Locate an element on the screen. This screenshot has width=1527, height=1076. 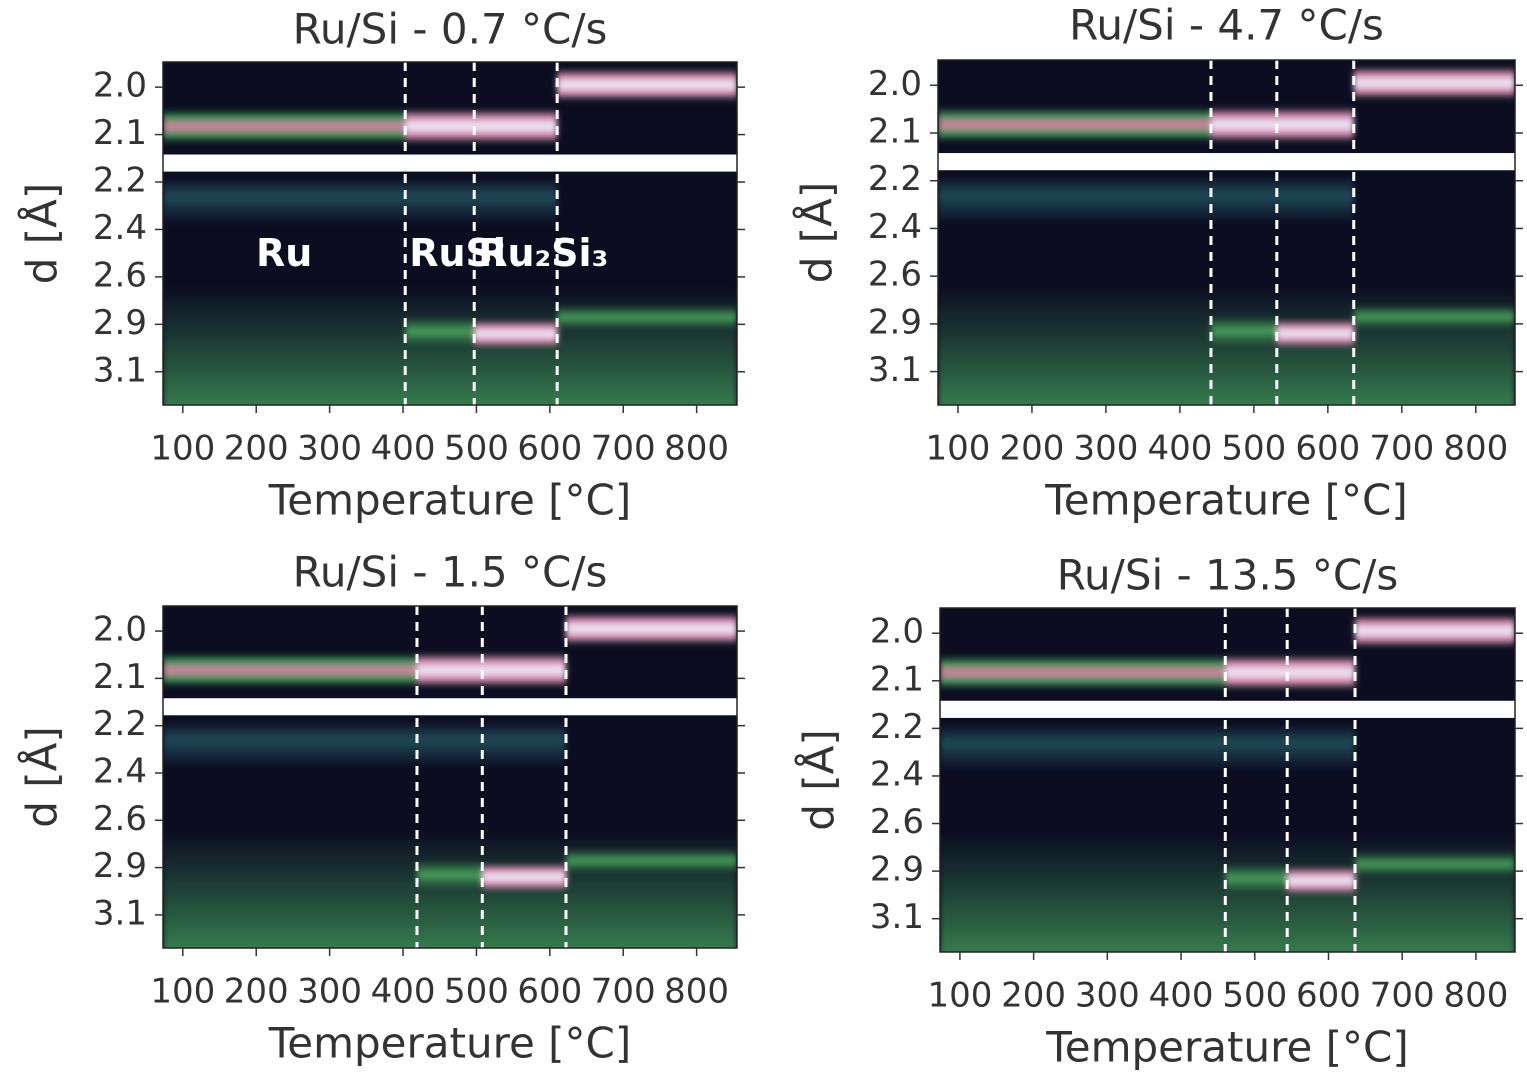
chart-title: Ru/Si - 4.7 °C/s is located at coordinates (1226, 25).